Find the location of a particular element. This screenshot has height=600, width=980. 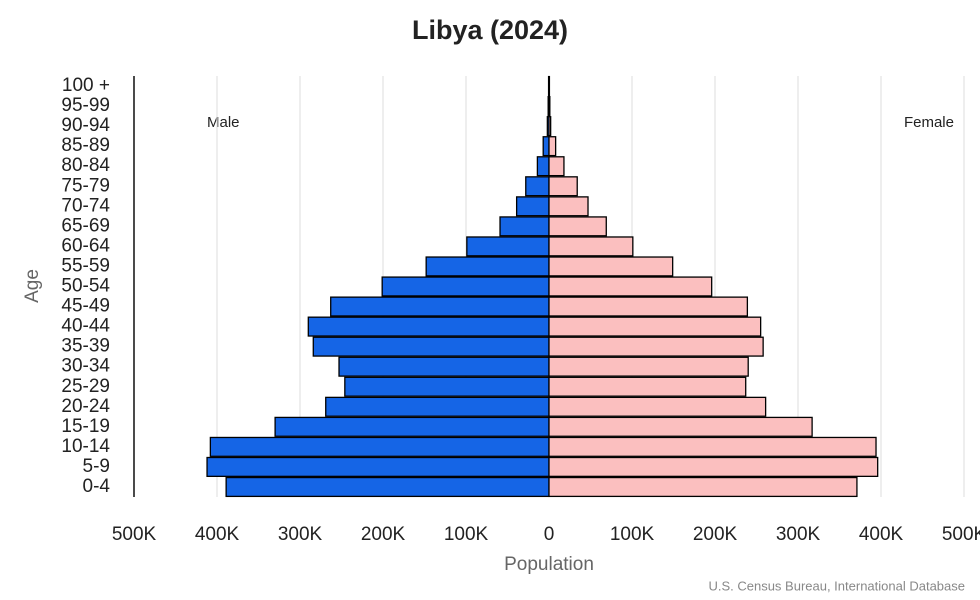

y-tick-label: 35-39 is located at coordinates (85, 346).